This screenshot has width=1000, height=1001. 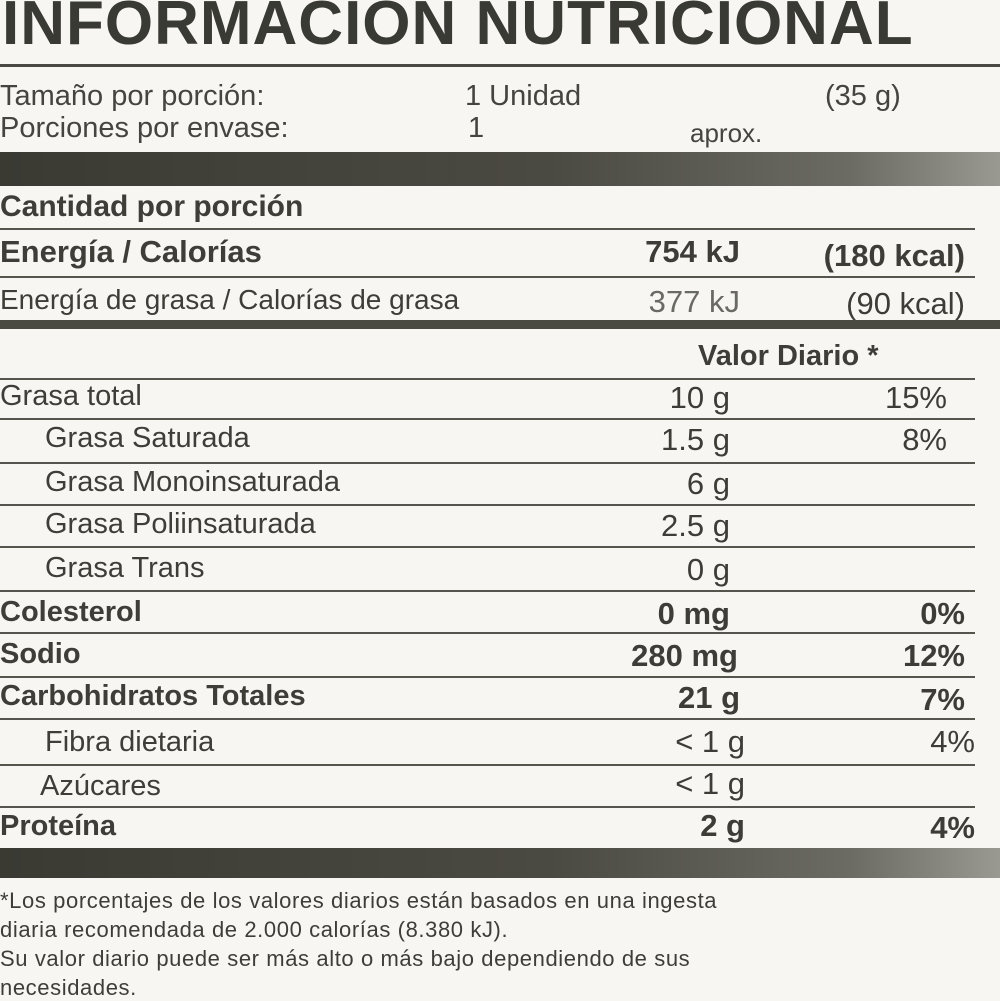 What do you see at coordinates (694, 301) in the screenshot?
I see `fat-energy-kj: 377 kJ` at bounding box center [694, 301].